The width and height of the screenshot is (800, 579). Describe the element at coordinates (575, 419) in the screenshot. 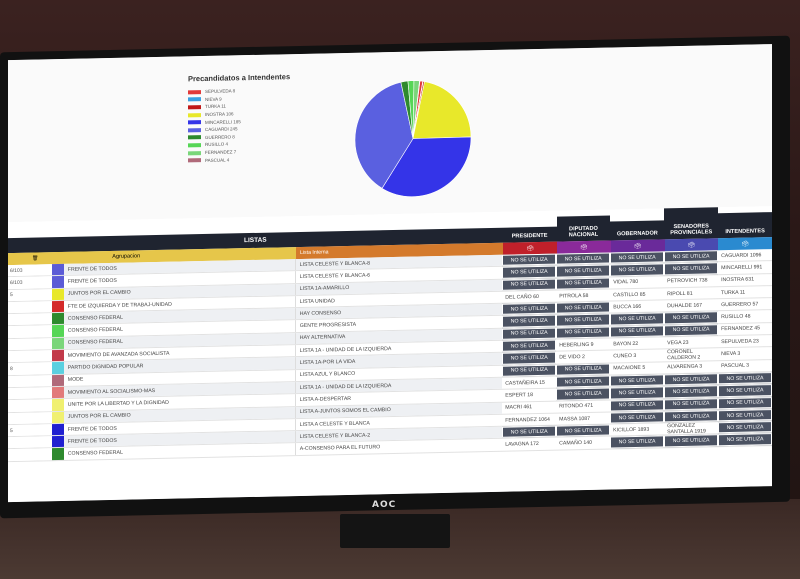

I see `result-cell: MASSA 1087` at that location.